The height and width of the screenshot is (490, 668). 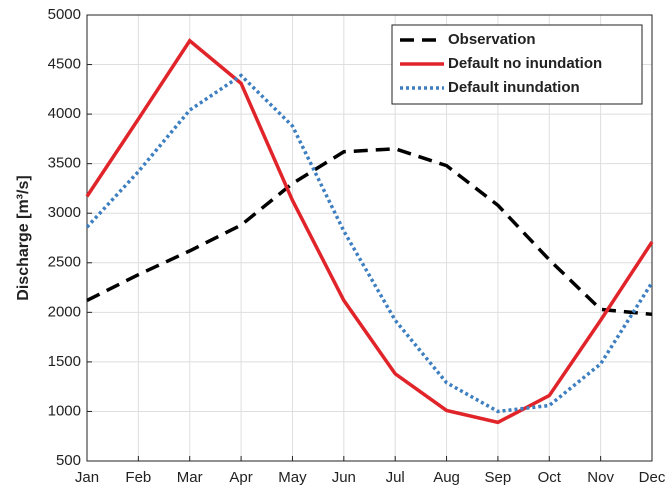 I want to click on y-tick-label: 5000, so click(x=64, y=14).